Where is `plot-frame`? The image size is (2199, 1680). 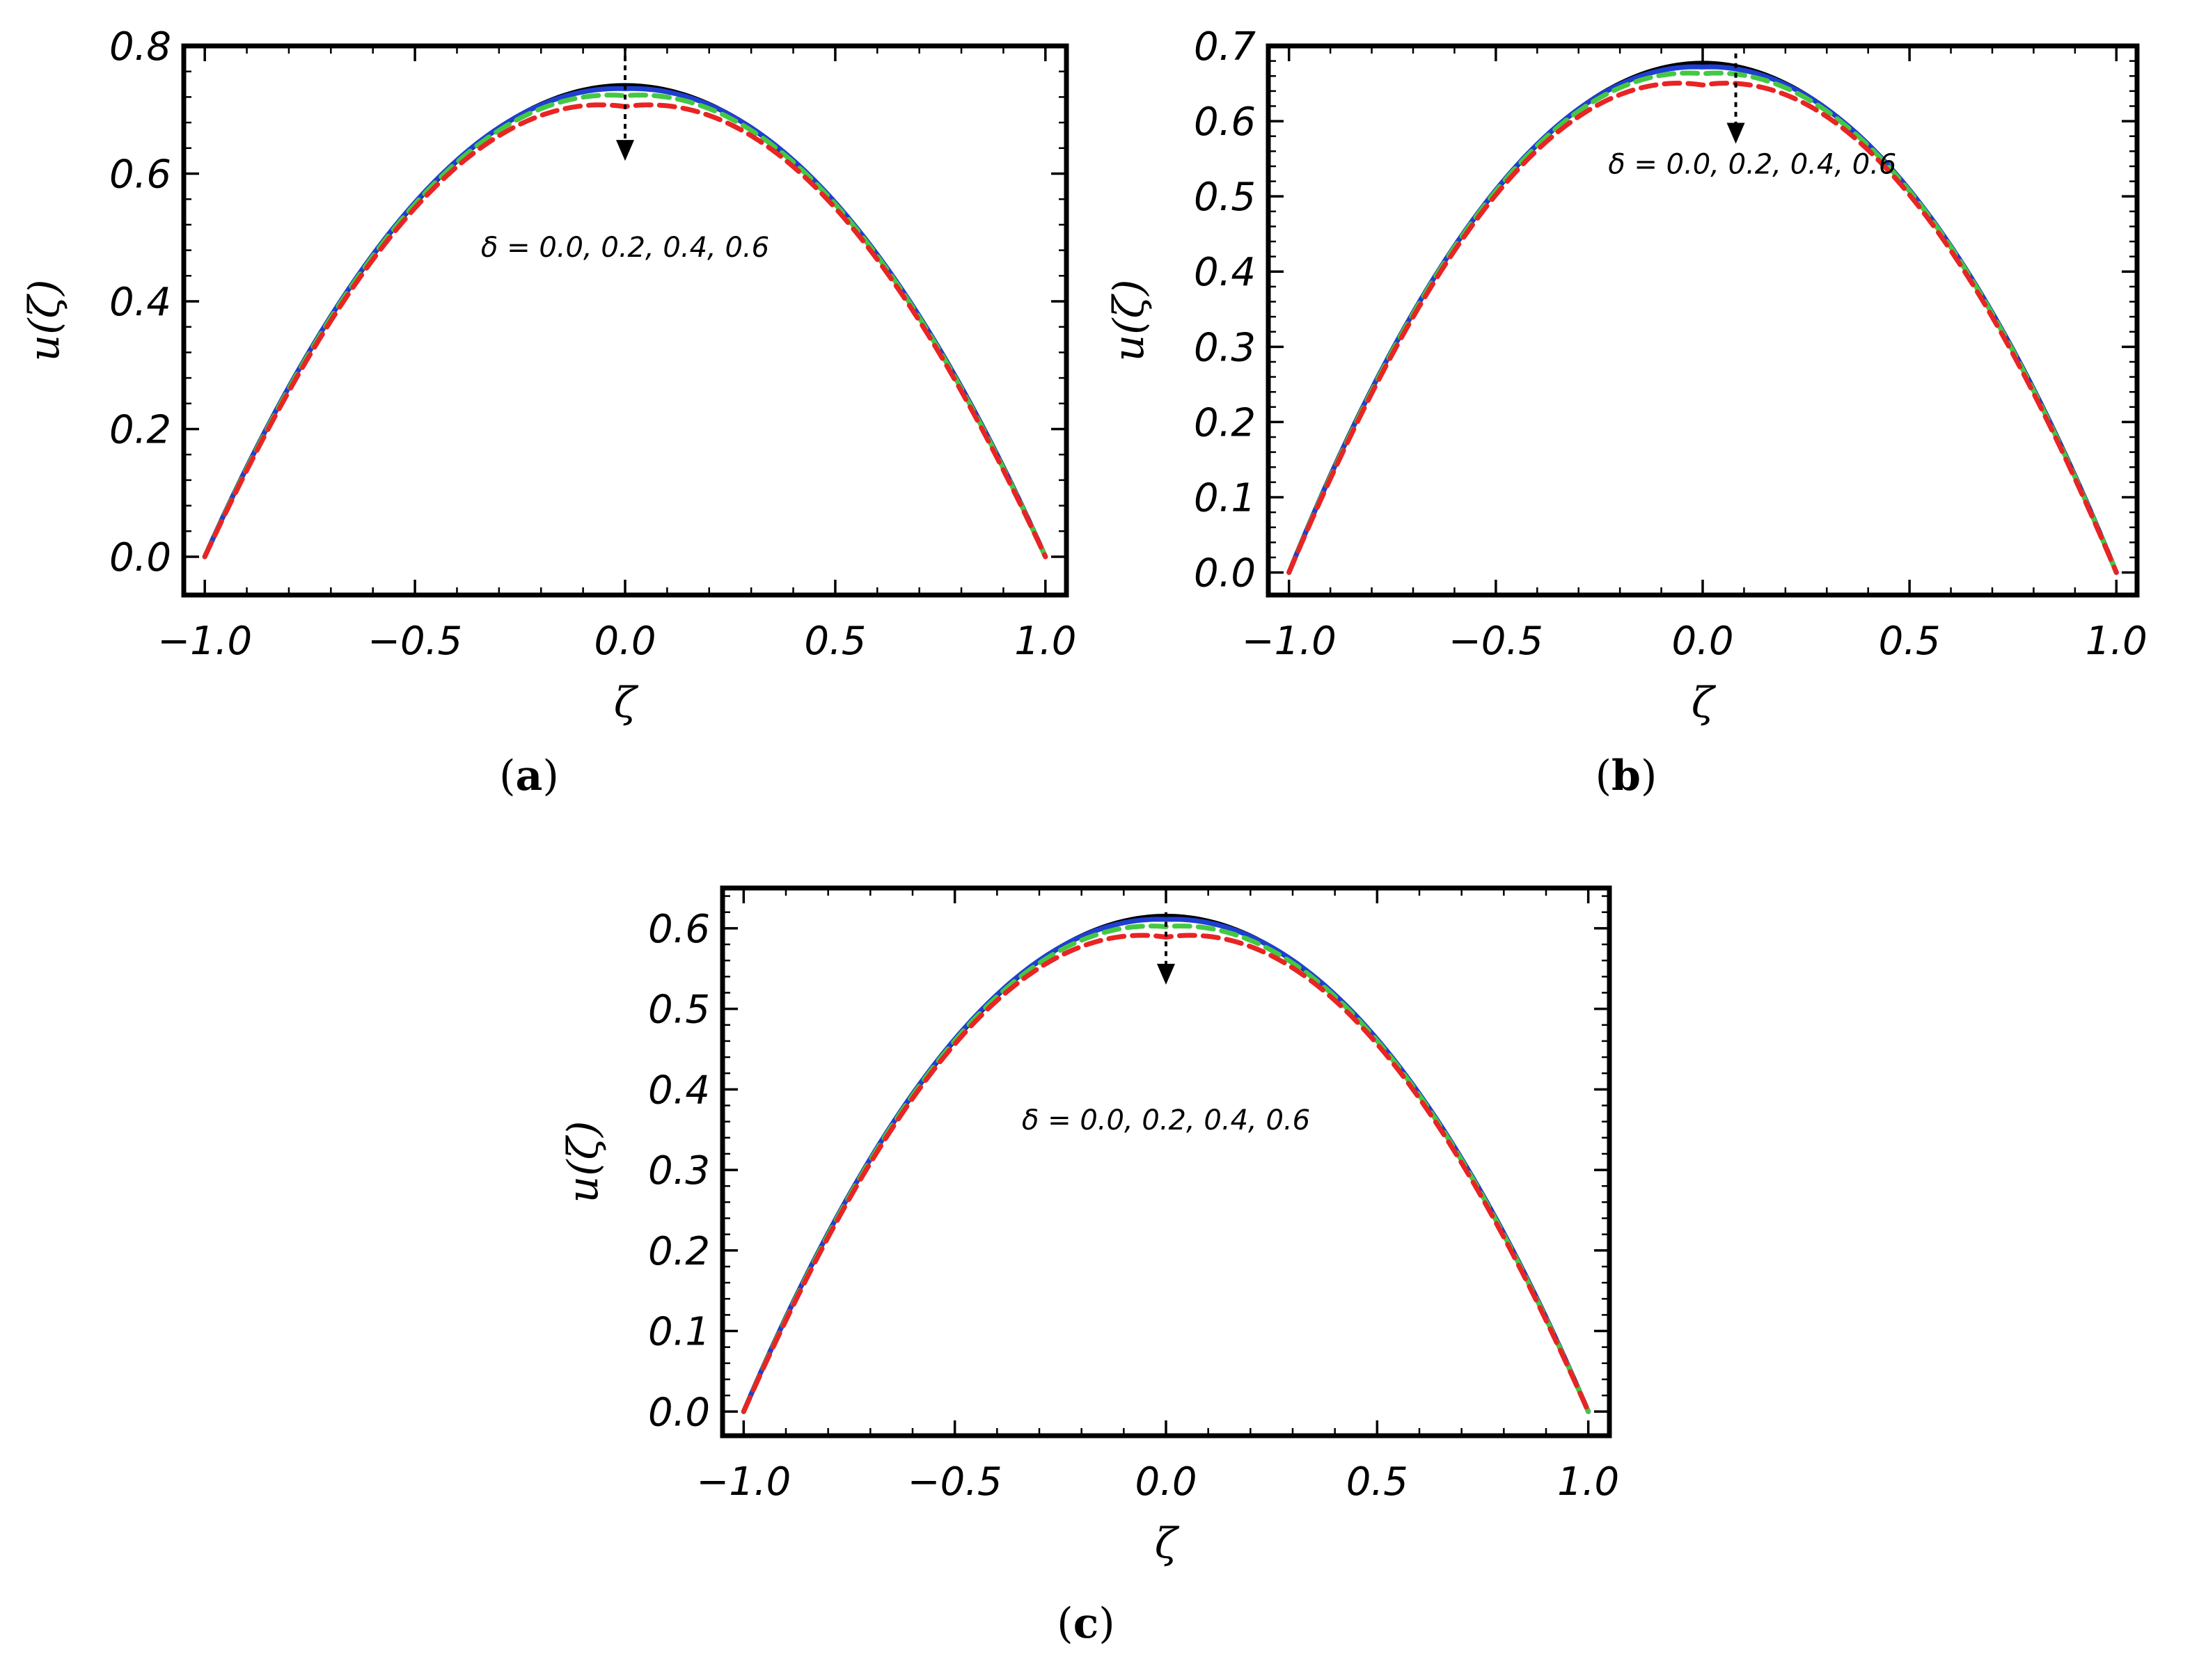 plot-frame is located at coordinates (1703, 320).